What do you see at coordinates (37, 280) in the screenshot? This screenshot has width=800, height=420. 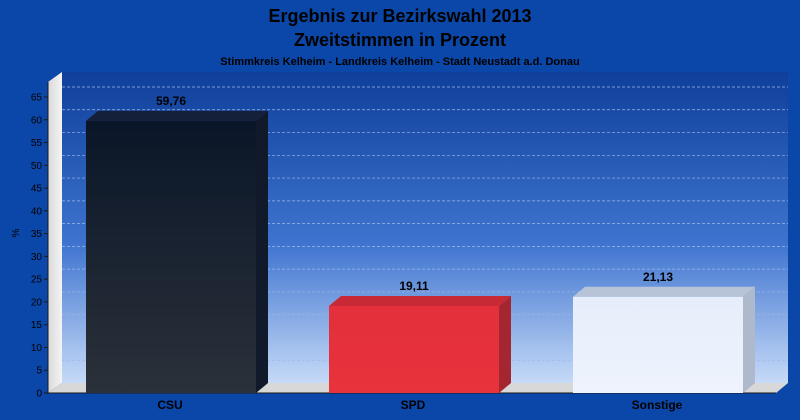 I see `y-tick-label: 25` at bounding box center [37, 280].